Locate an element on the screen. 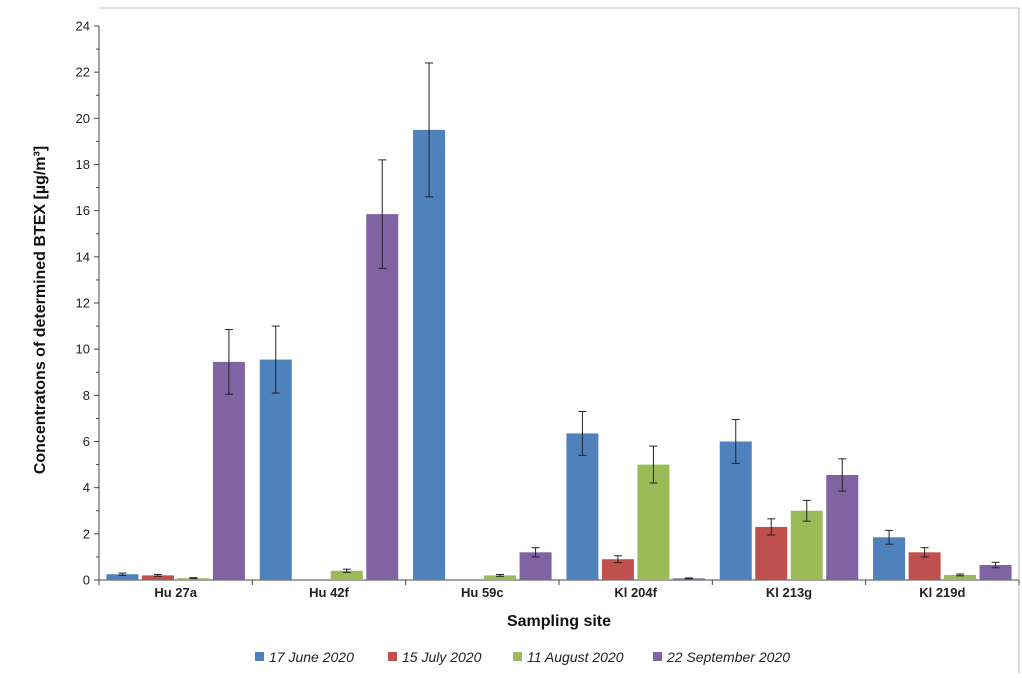 The height and width of the screenshot is (678, 1022). y-tick-label: 6 is located at coordinates (86, 441).